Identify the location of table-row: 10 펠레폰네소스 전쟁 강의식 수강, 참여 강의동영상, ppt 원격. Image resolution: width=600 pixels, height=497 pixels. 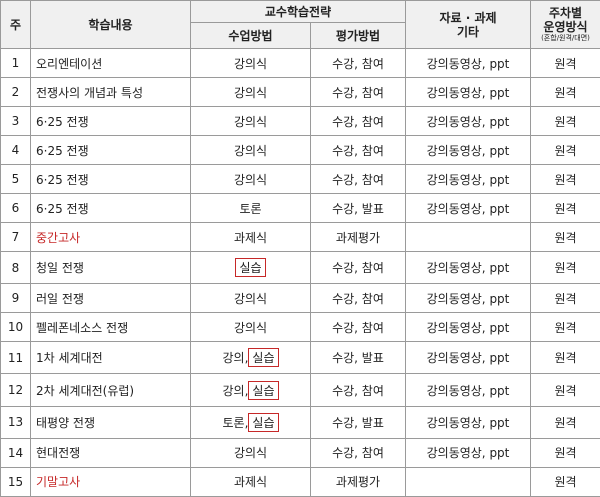
(300, 327).